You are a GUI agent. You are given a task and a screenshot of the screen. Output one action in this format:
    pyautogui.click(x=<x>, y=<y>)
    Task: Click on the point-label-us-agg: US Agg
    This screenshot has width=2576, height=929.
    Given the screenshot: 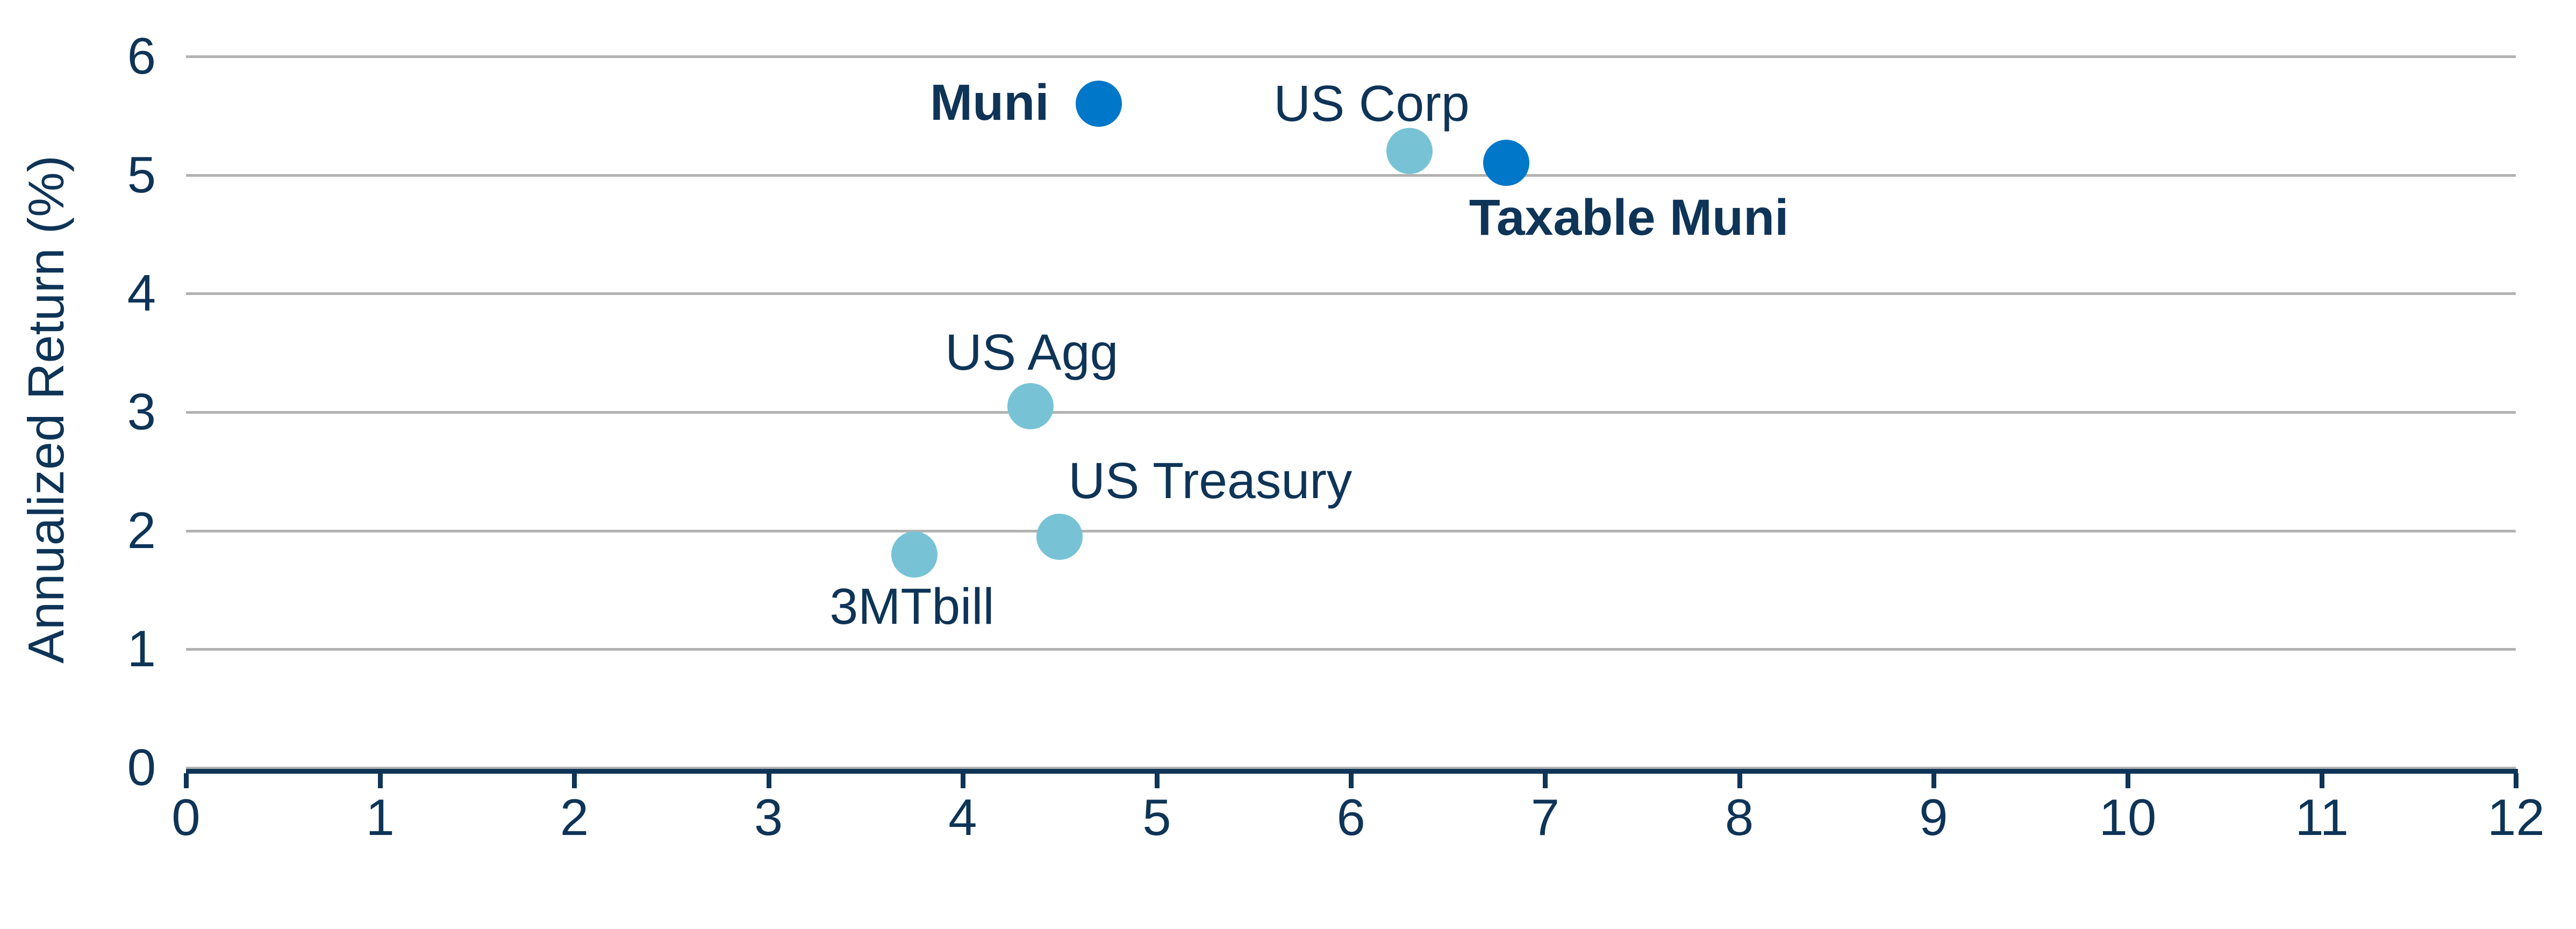 What is the action you would take?
    pyautogui.click(x=1032, y=352)
    